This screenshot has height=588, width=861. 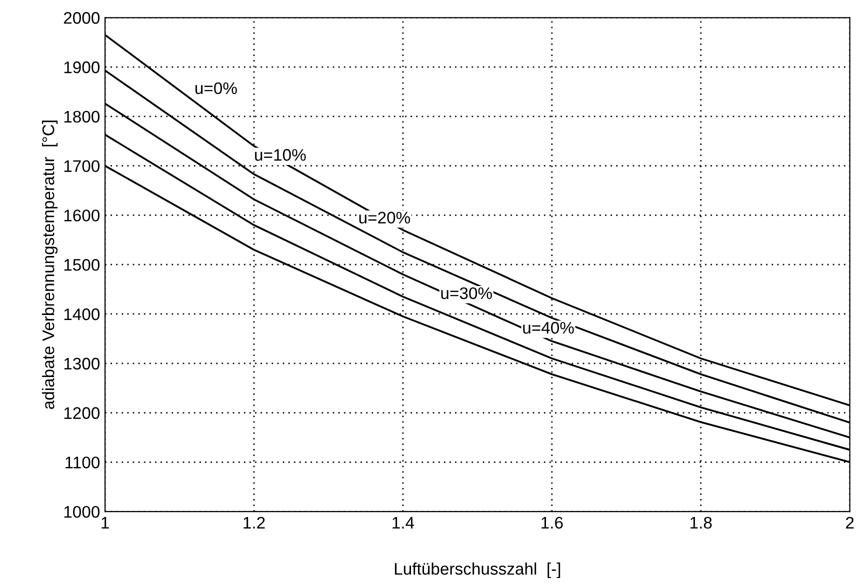 What do you see at coordinates (280, 155) in the screenshot?
I see `annotation: u=10%` at bounding box center [280, 155].